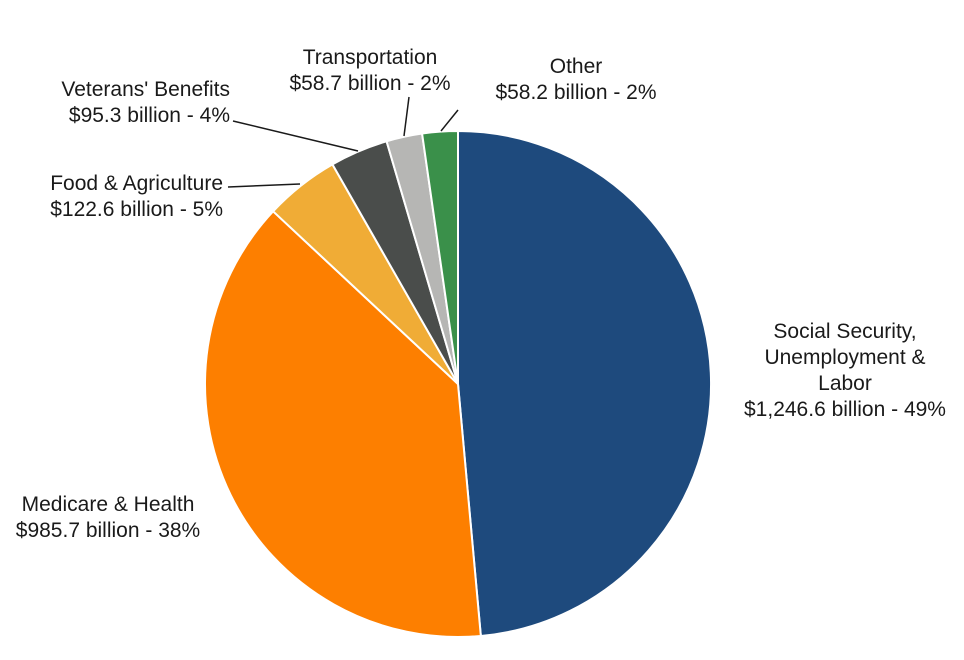  What do you see at coordinates (136, 209) in the screenshot?
I see `slice-value-label-2: $122.6 billion - 5%` at bounding box center [136, 209].